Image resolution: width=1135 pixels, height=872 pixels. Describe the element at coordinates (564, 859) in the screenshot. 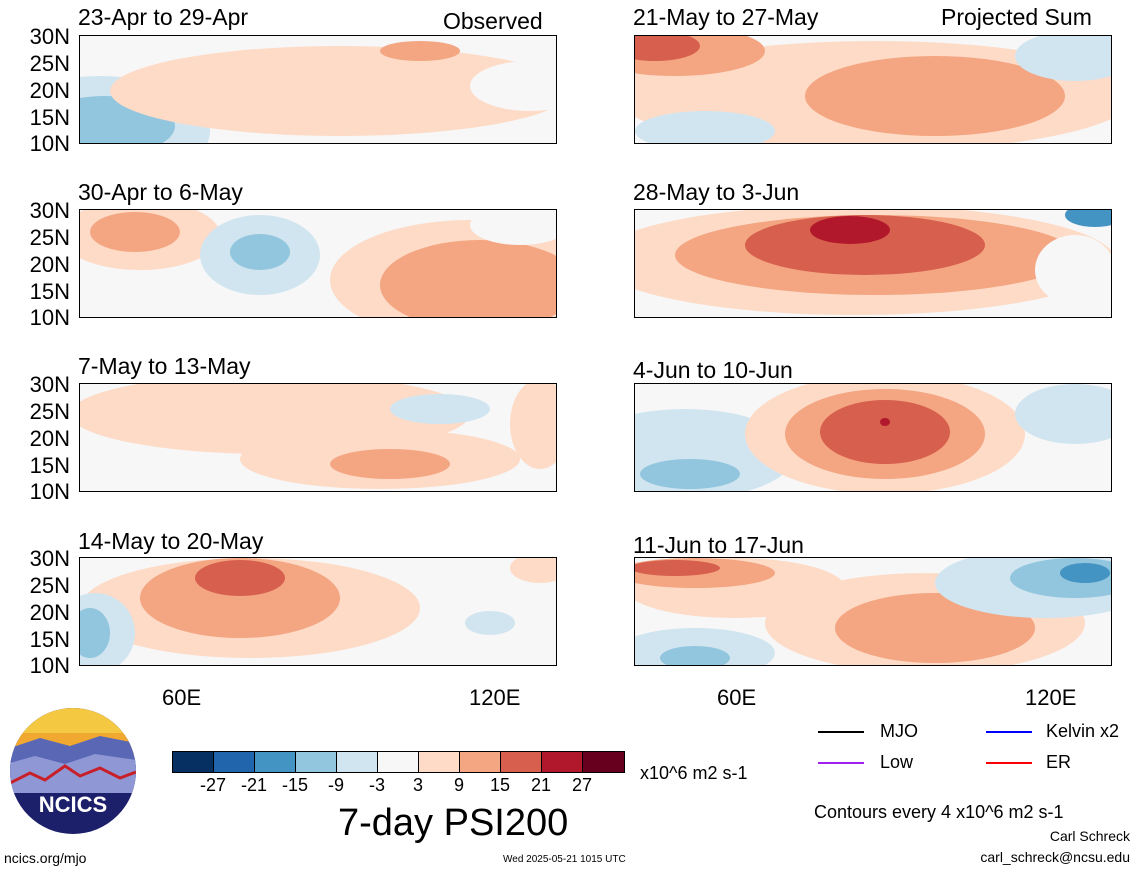

I see `timestamp: Wed 2025-05-21 1015 UTC` at that location.